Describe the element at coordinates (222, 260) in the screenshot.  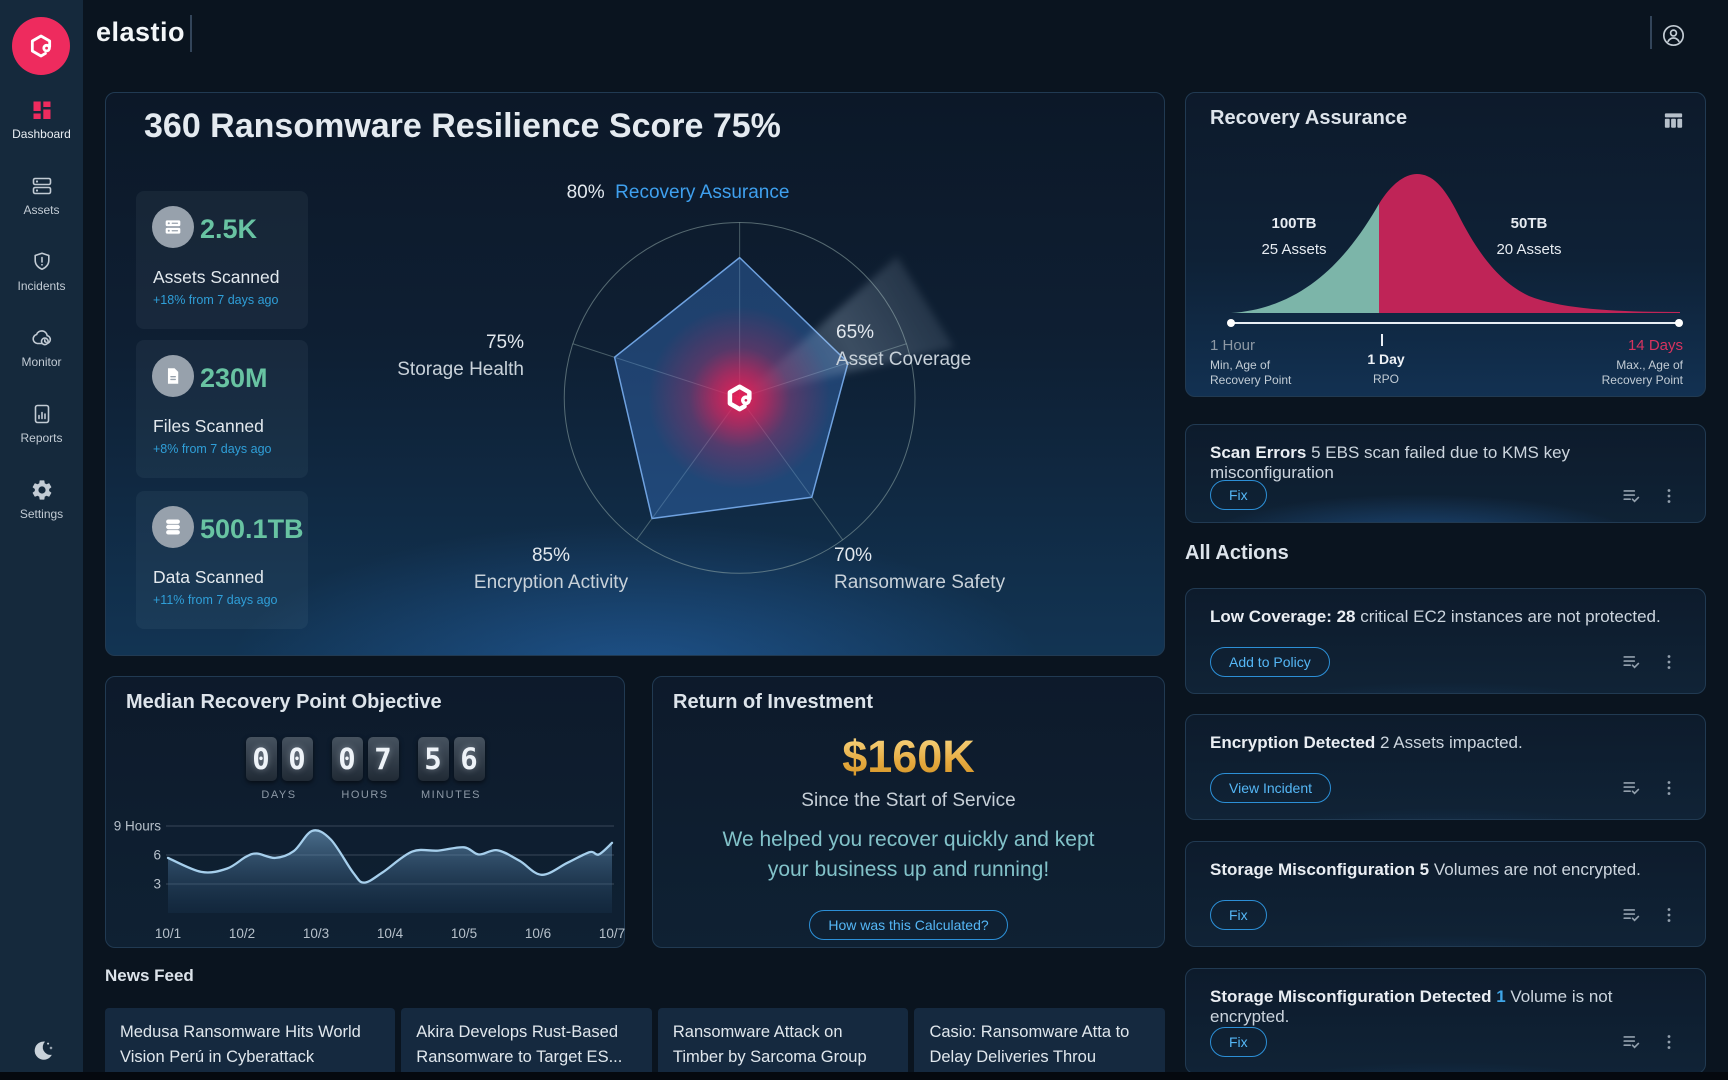
I see `stat-card-assets-scanned: 2.5K Assets Scanned +18% from 7 days ago` at that location.